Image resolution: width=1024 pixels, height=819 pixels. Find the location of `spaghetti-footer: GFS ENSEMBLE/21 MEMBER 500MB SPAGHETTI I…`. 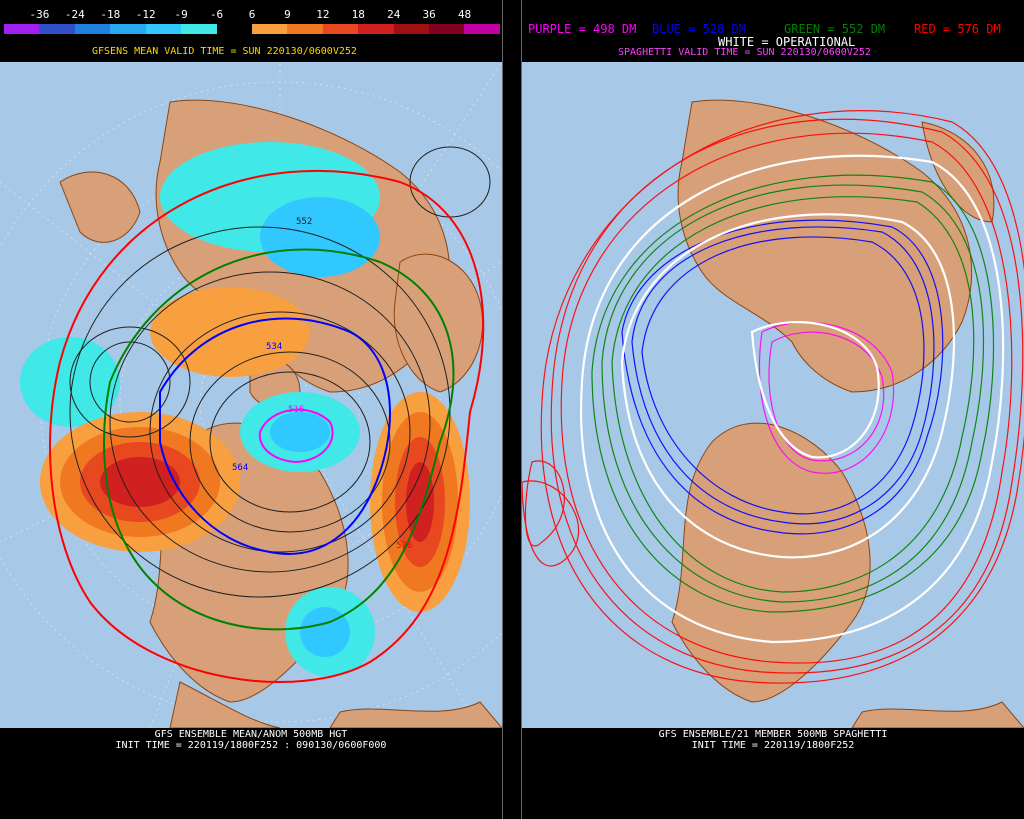

spaghetti-footer: GFS ENSEMBLE/21 MEMBER 500MB SPAGHETTI I… is located at coordinates (773, 740).